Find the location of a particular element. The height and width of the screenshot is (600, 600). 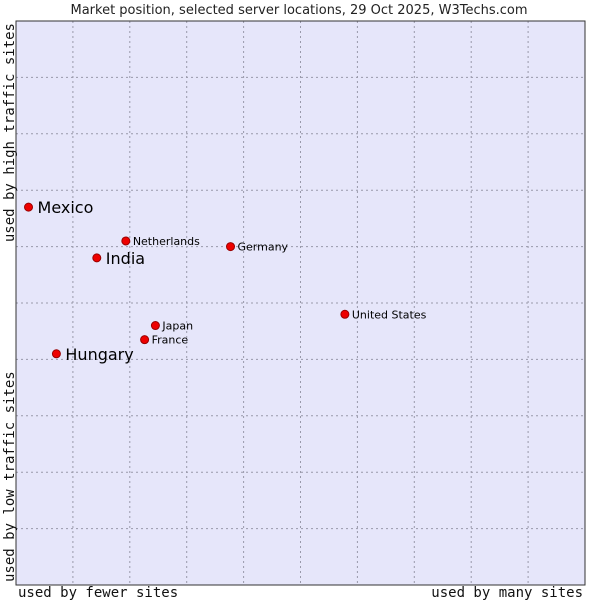

point-japan: Japan is located at coordinates (171, 326).